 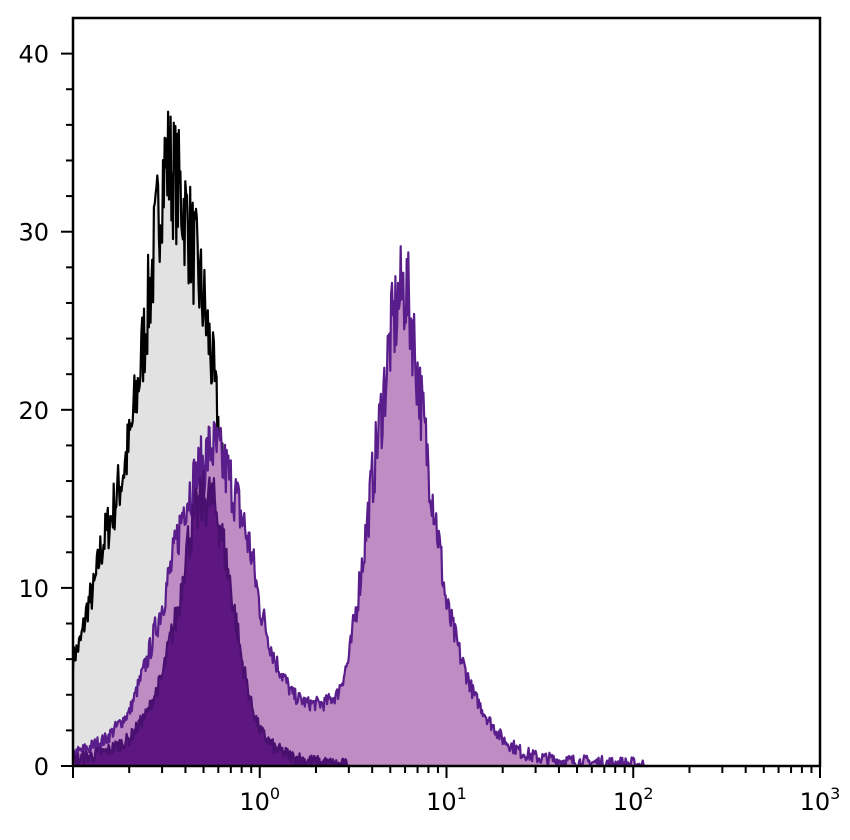 I want to click on x-tick-label: 10², so click(x=633, y=800).